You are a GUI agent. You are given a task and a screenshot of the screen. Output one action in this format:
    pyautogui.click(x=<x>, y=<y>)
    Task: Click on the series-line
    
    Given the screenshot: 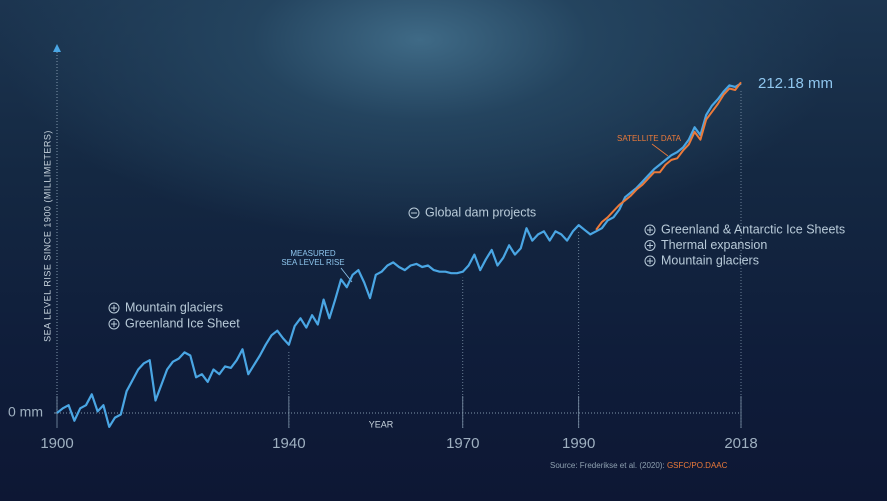 What is the action you would take?
    pyautogui.click(x=668, y=156)
    